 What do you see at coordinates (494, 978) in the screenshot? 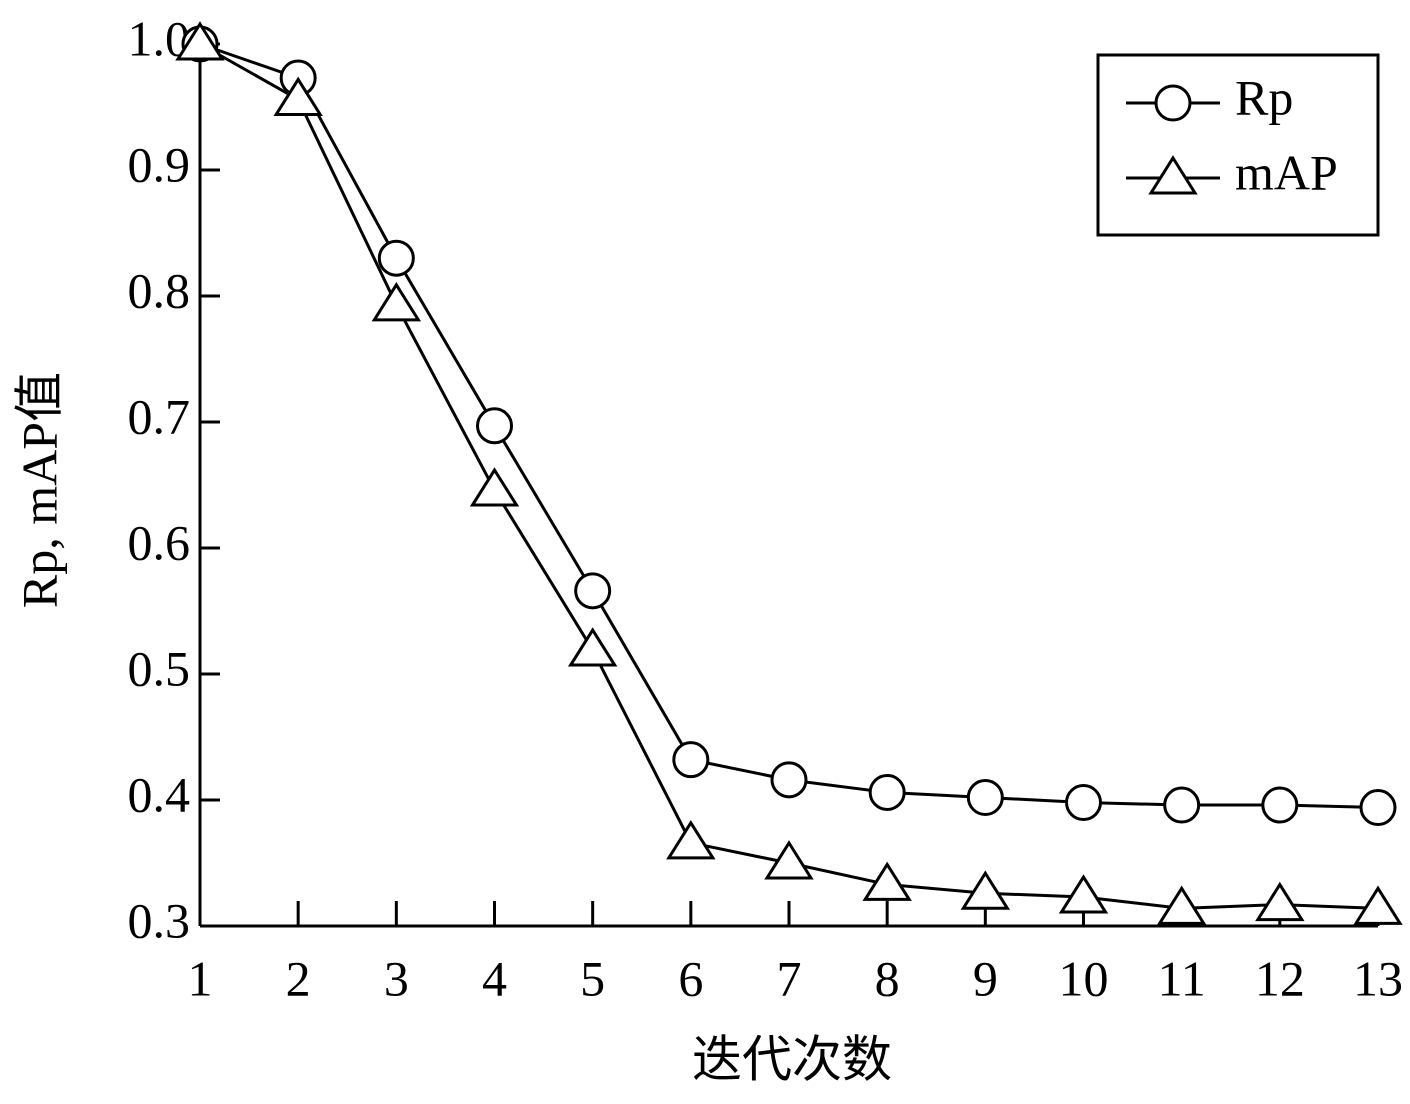
I see `x-tick-label: 4` at bounding box center [494, 978].